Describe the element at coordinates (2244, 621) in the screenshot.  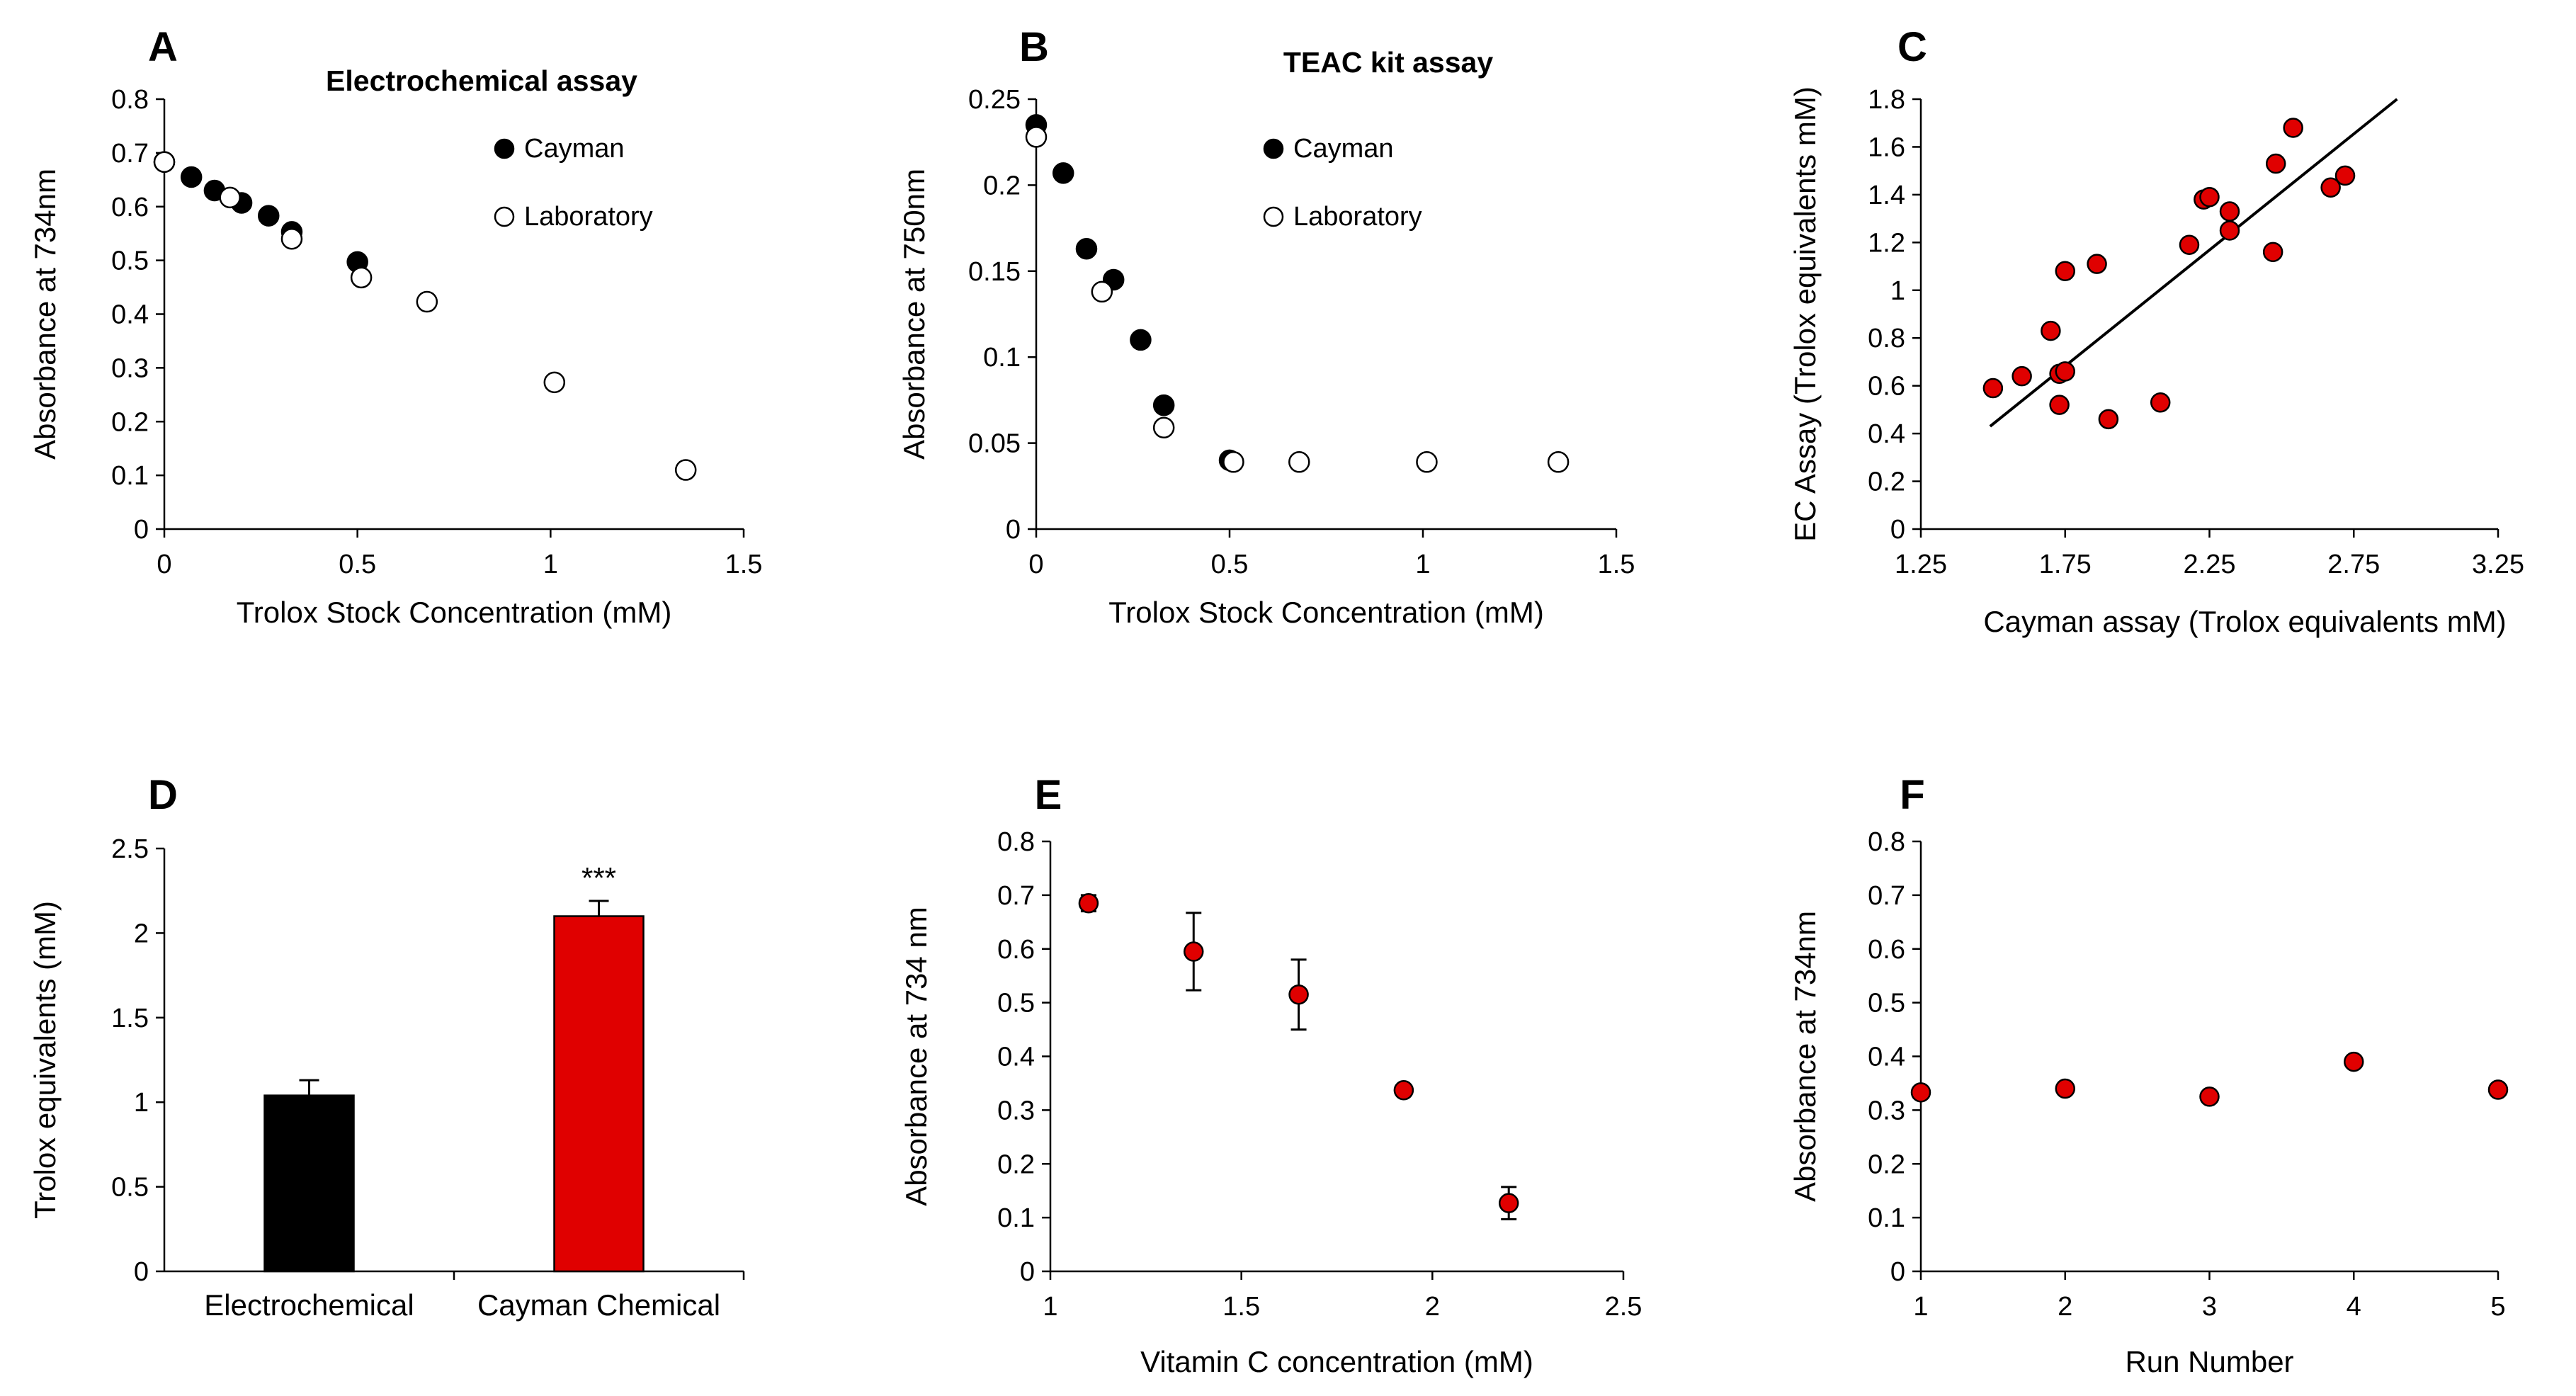
I see `x-axis-label: Cayman assay (Trolox equivalents mM)` at that location.